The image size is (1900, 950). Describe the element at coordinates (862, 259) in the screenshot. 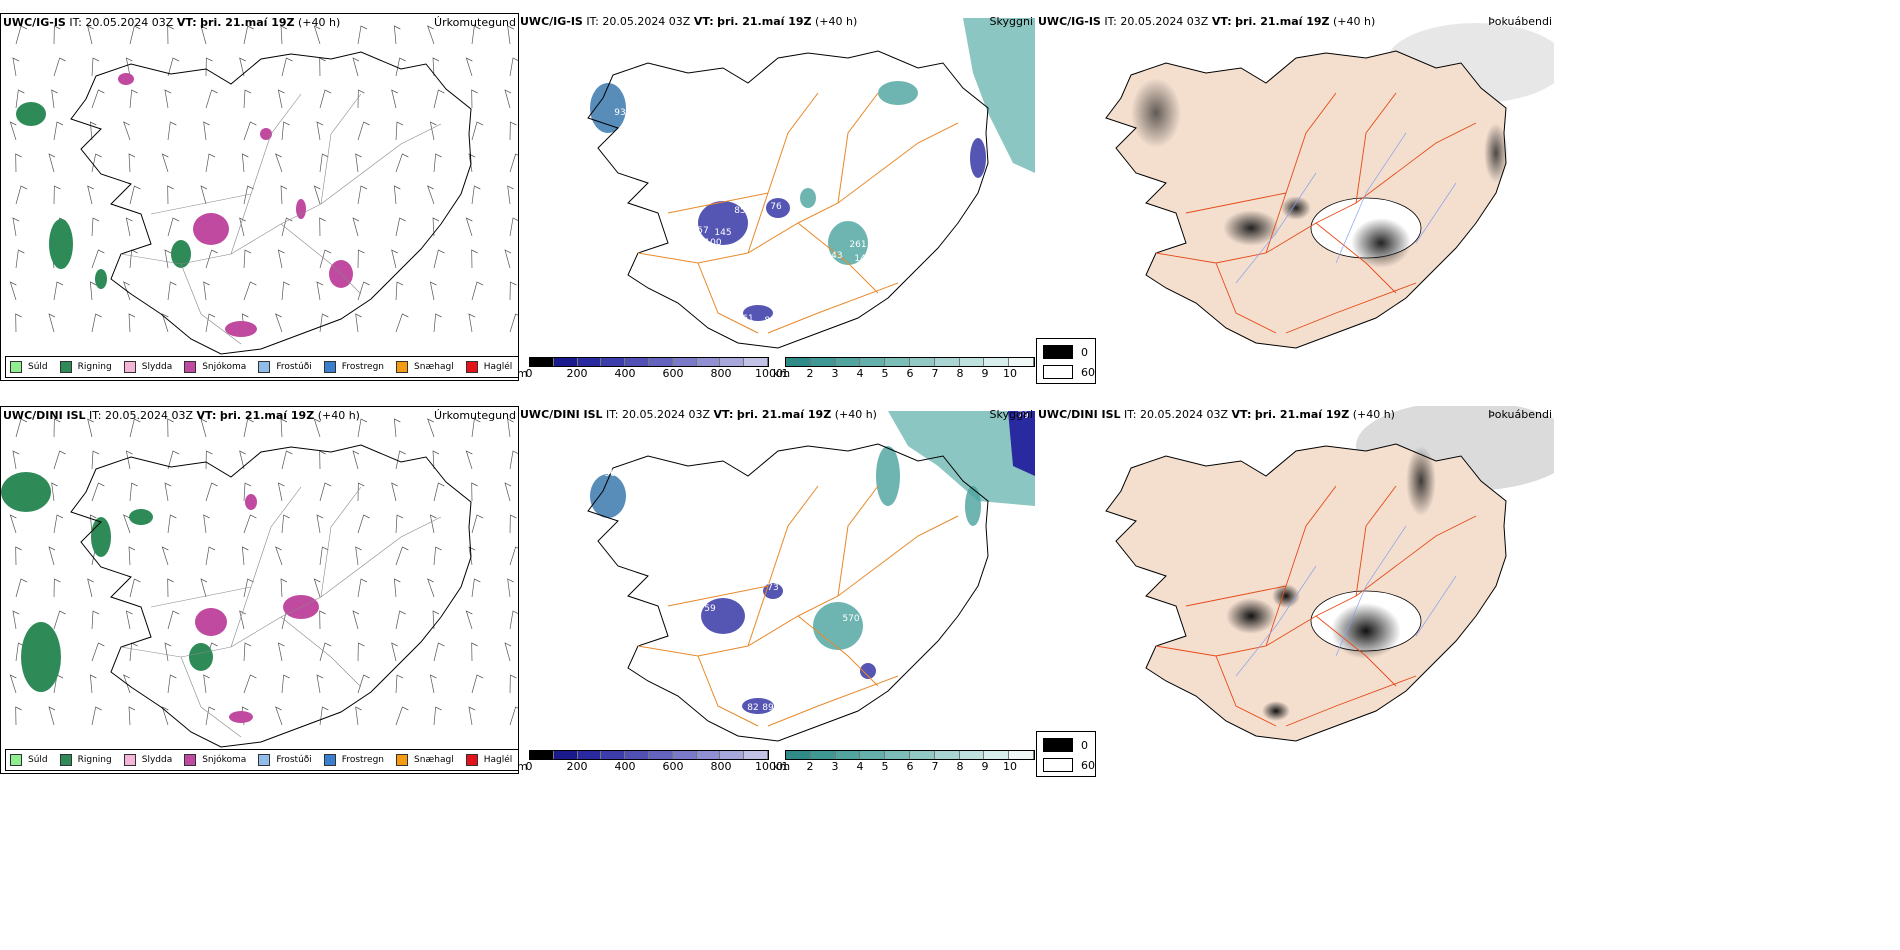

I see `cloud-base-label: 148` at that location.